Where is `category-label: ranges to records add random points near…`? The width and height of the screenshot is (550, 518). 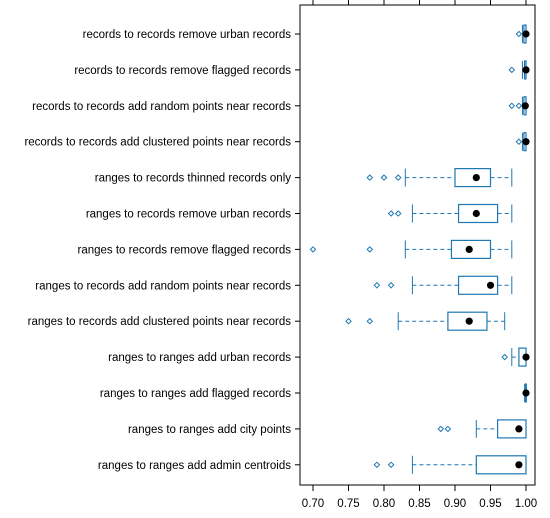 category-label: ranges to records add random points near… is located at coordinates (163, 286).